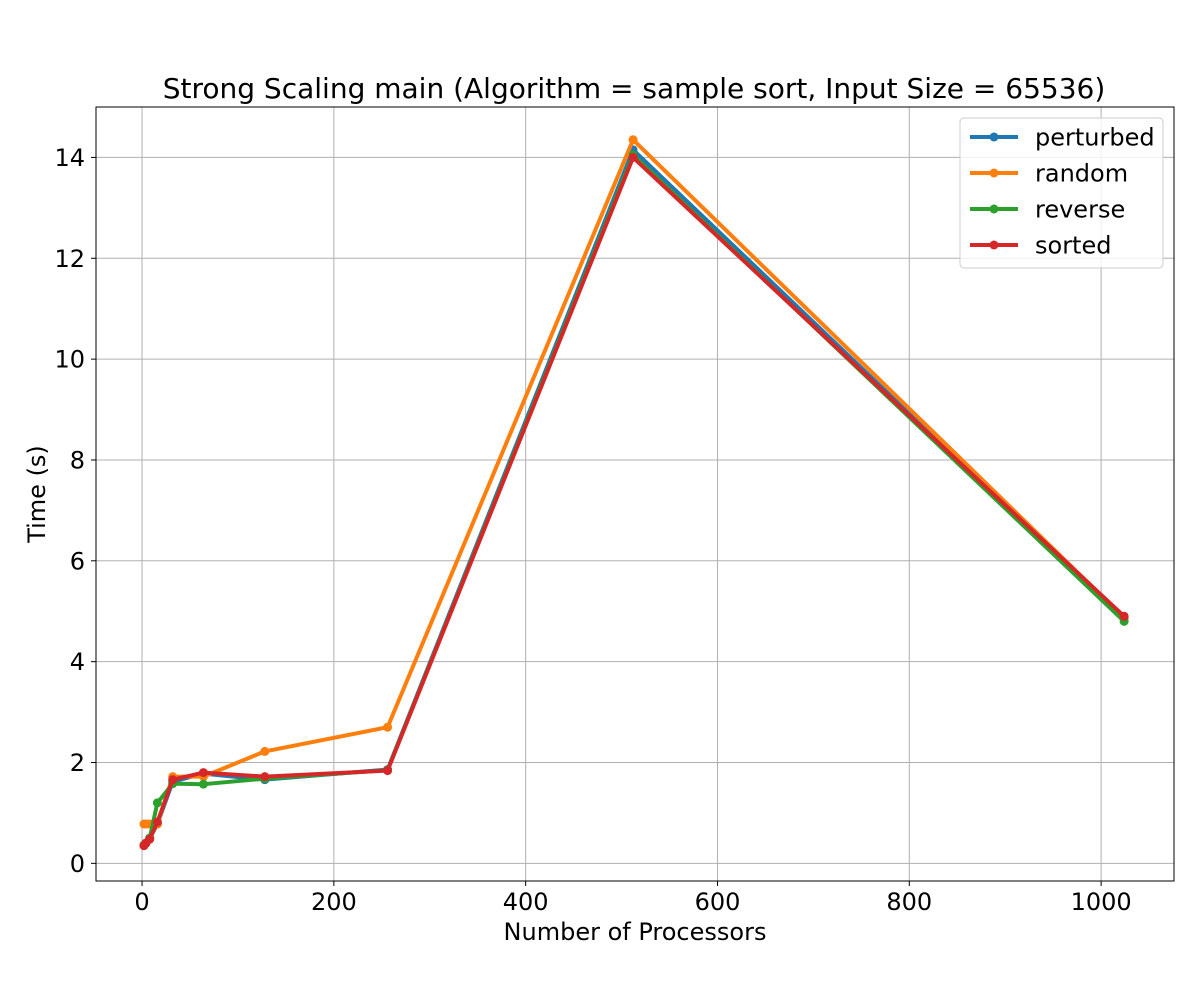 This screenshot has height=1004, width=1200. Describe the element at coordinates (1095, 138) in the screenshot. I see `legend-label: perturbed` at that location.